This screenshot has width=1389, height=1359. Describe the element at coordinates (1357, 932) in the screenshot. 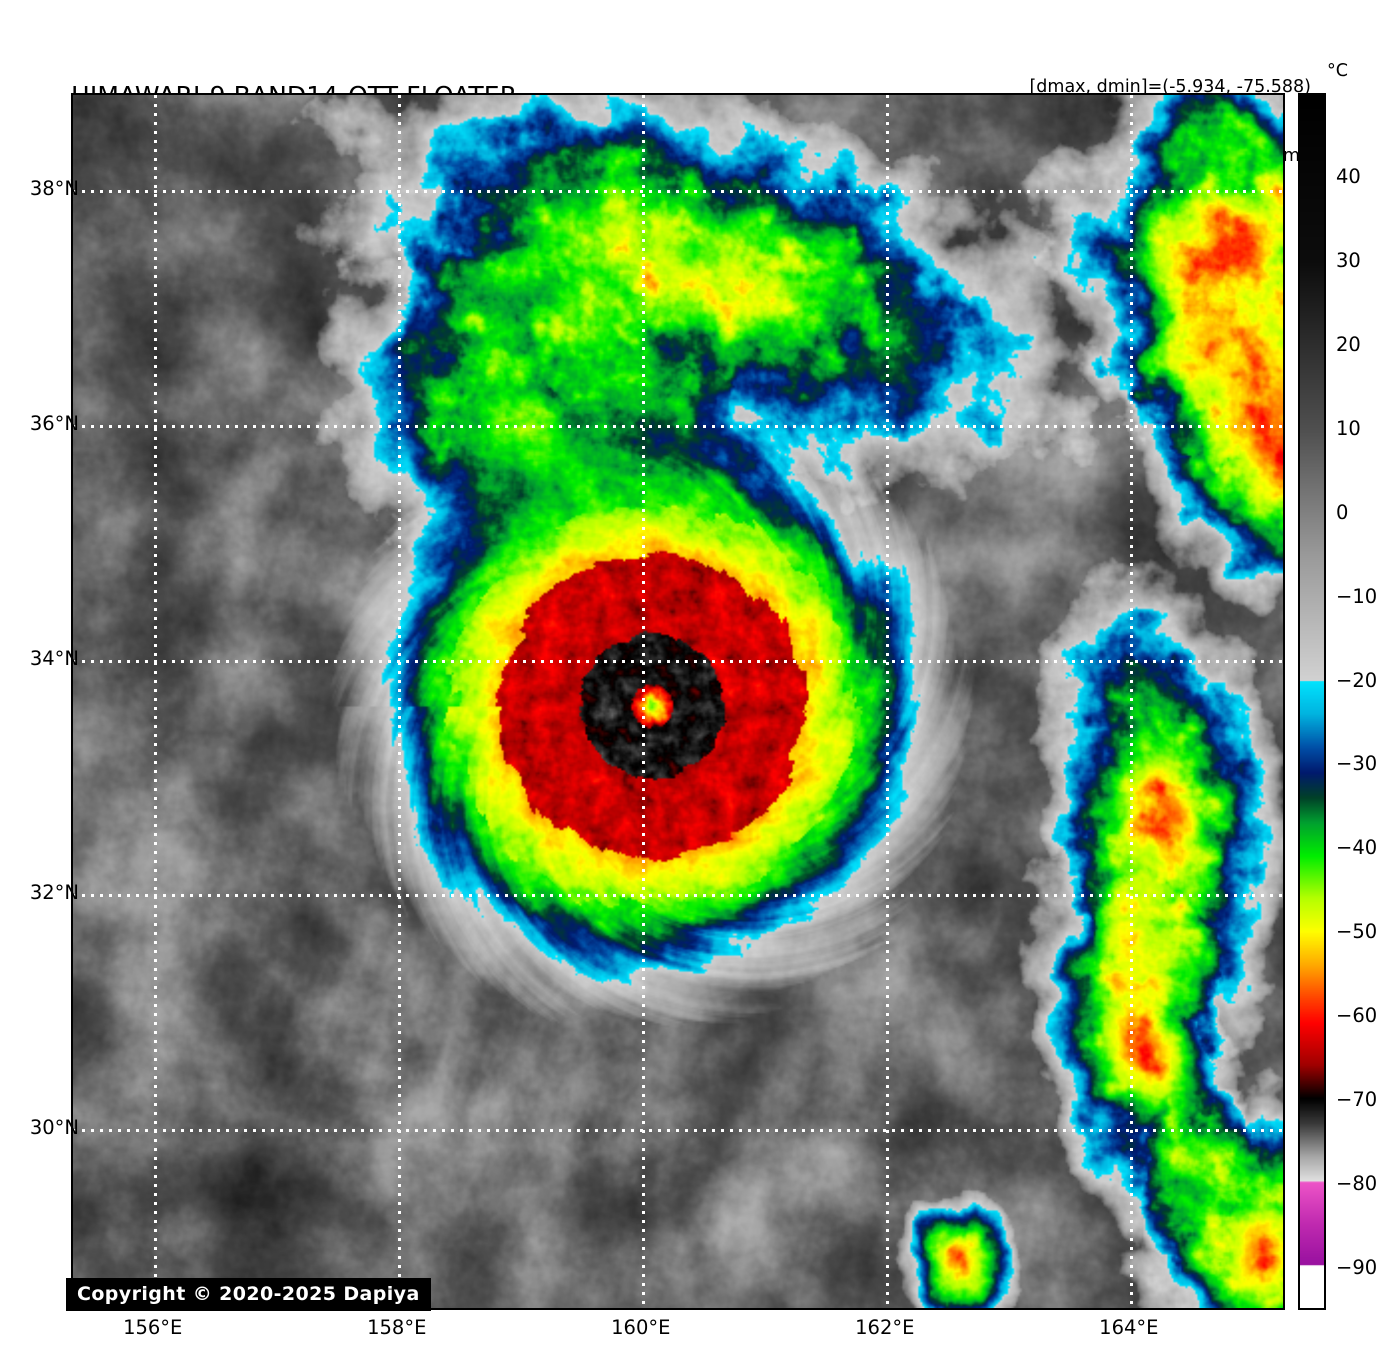

I see `colorbar-tick-label: −50` at that location.